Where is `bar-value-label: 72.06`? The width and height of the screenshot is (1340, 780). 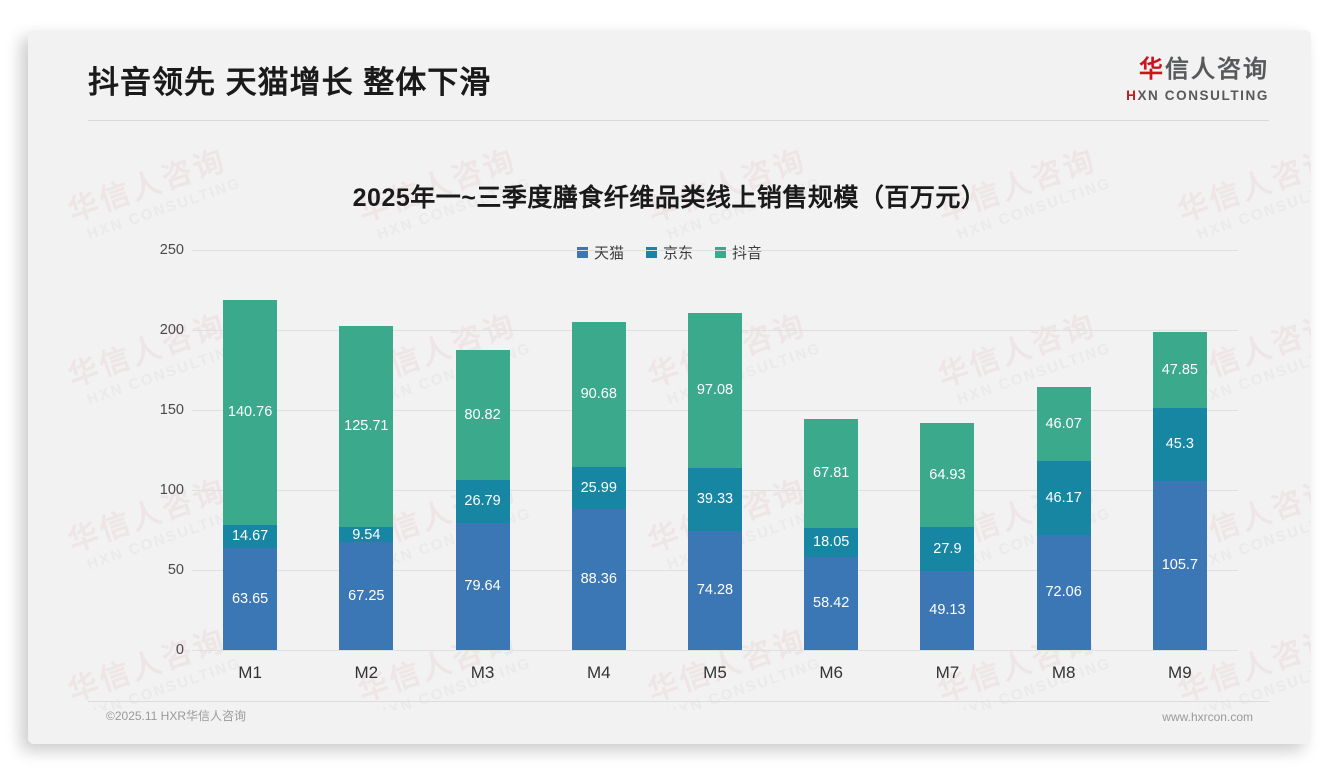 bar-value-label: 72.06 is located at coordinates (1063, 592).